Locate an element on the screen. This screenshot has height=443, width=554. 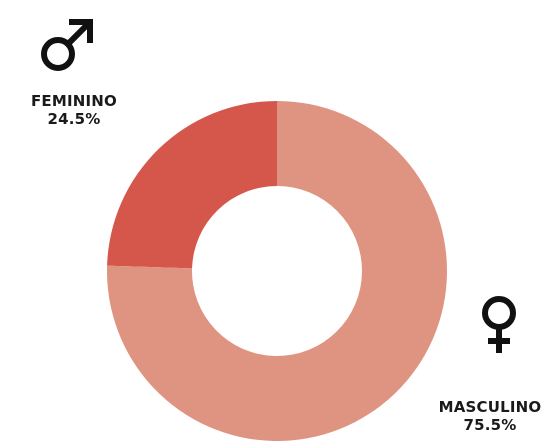
slice-value-feminino: 24.5% is located at coordinates (74, 119).